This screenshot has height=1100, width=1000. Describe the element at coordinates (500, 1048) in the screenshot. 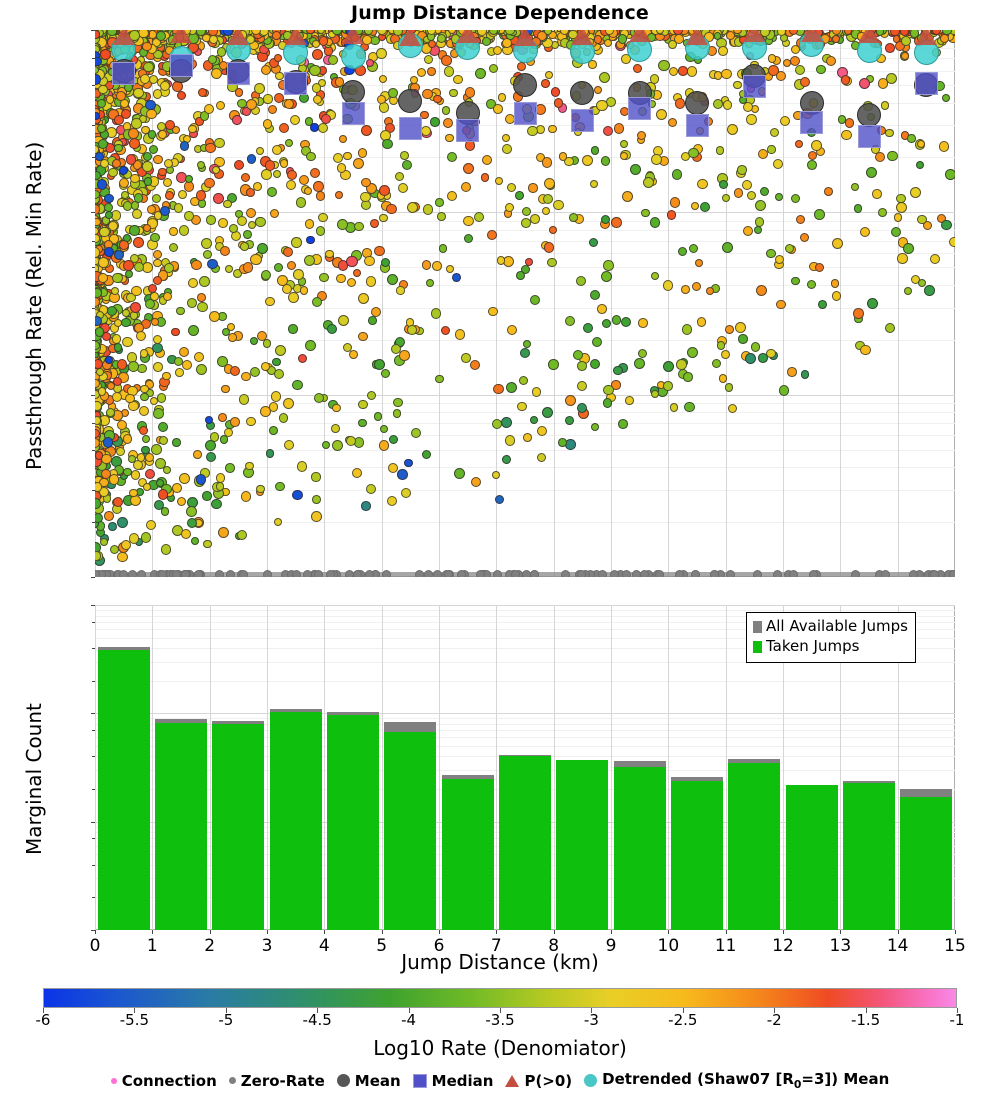

I see `colorbar-label: Log10 Rate (Denomiator)` at that location.